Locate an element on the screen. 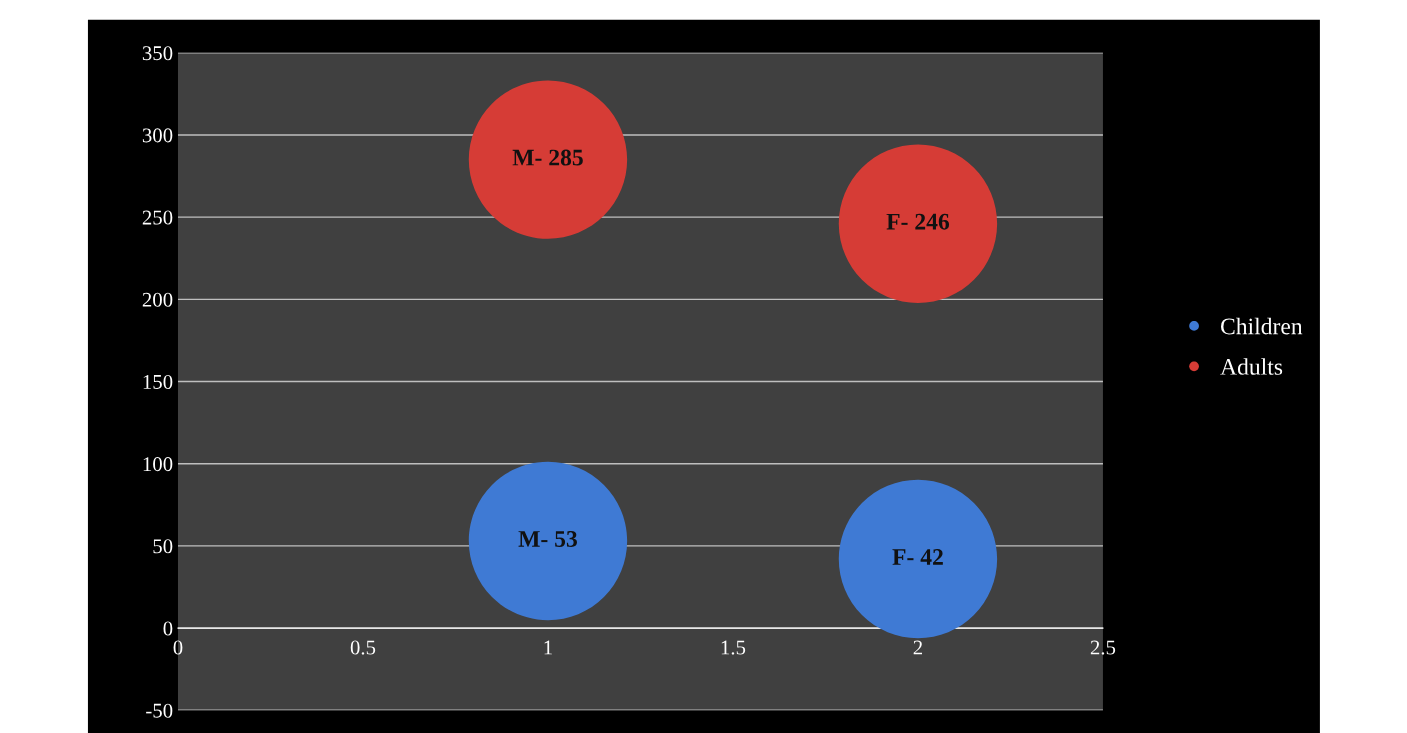 The width and height of the screenshot is (1407, 733). y-tick-label: 150 is located at coordinates (158, 381).